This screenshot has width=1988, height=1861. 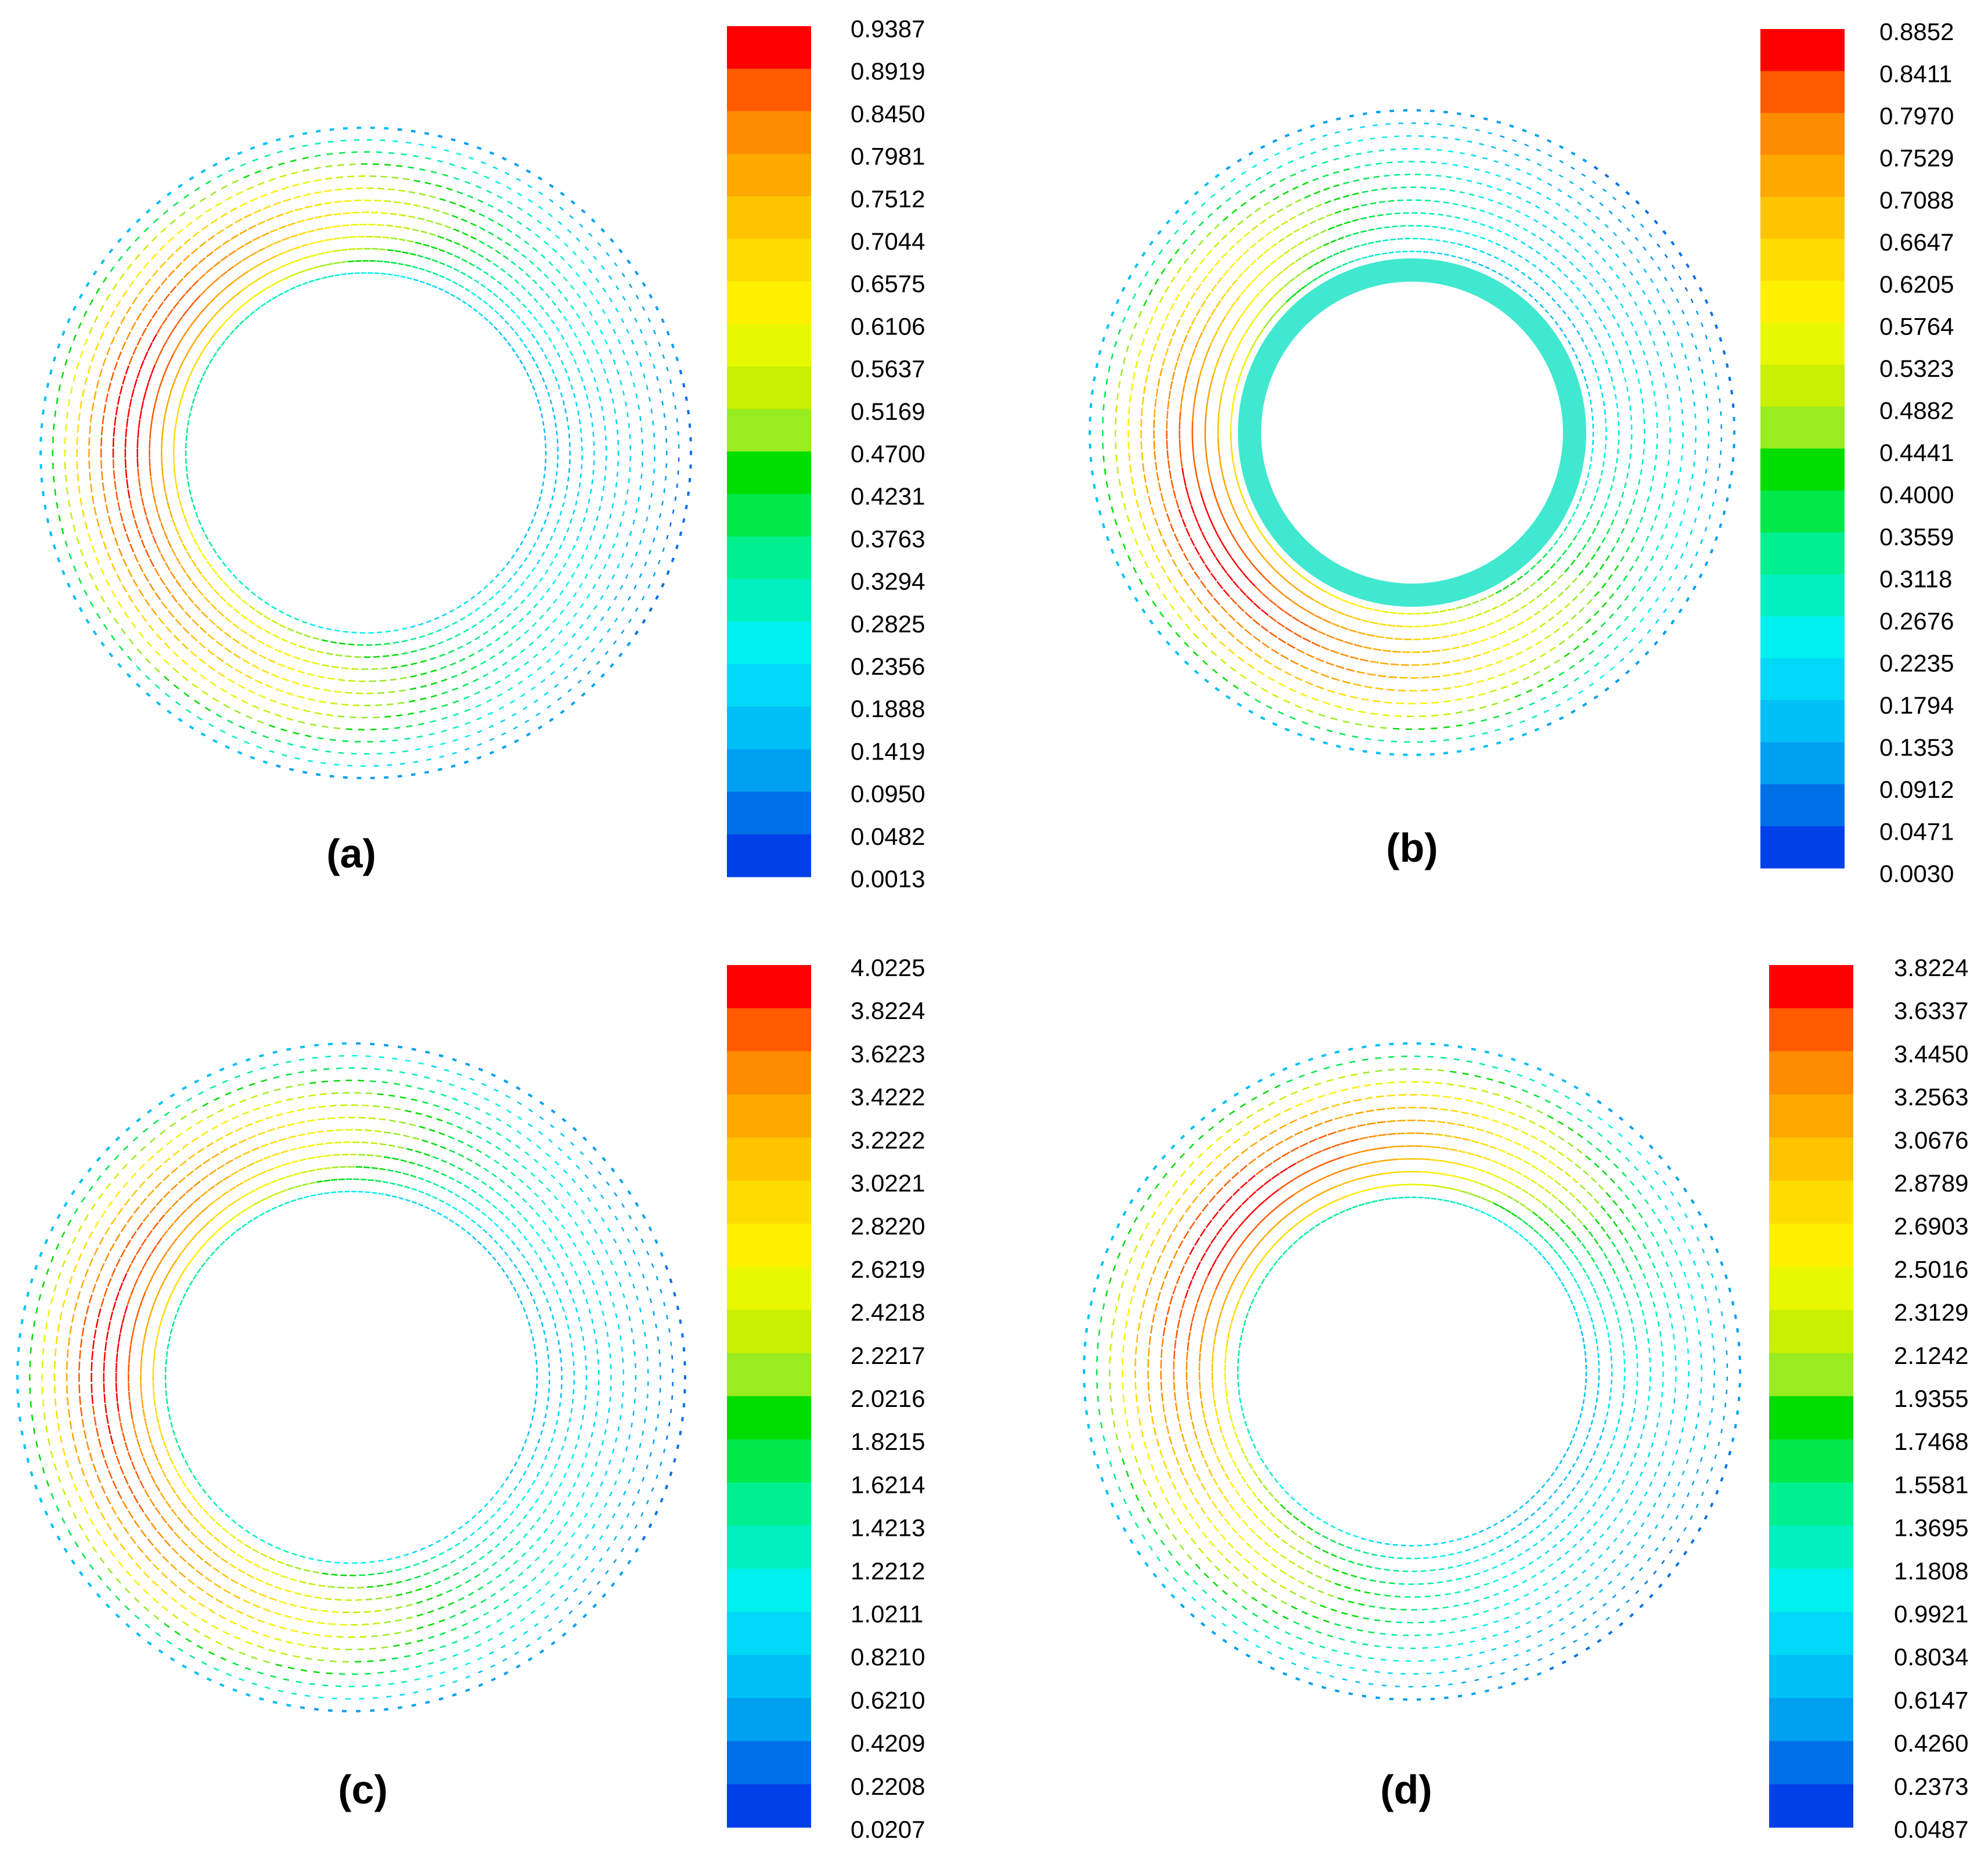 I want to click on colorbar-tick-label: 0.0030, so click(x=1916, y=874).